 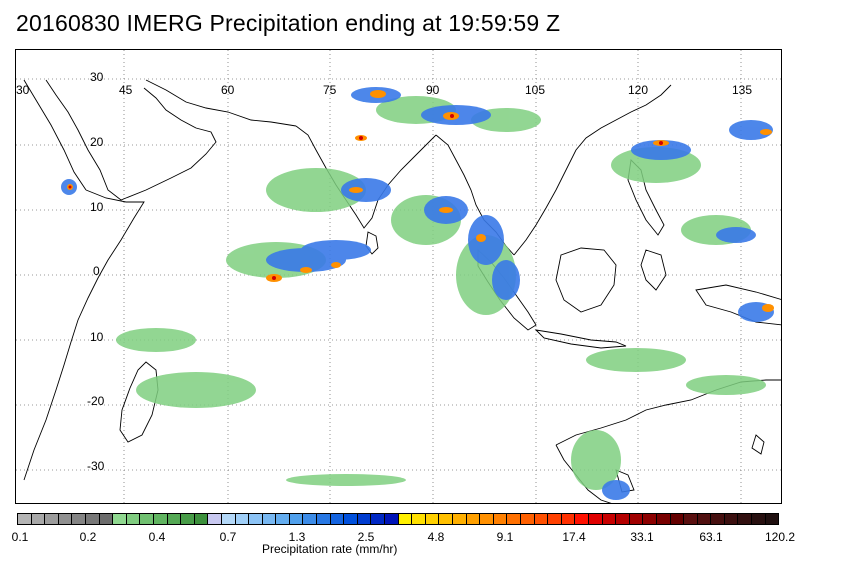 What do you see at coordinates (88, 537) in the screenshot?
I see `colorbar-tick-label: 0.2` at bounding box center [88, 537].